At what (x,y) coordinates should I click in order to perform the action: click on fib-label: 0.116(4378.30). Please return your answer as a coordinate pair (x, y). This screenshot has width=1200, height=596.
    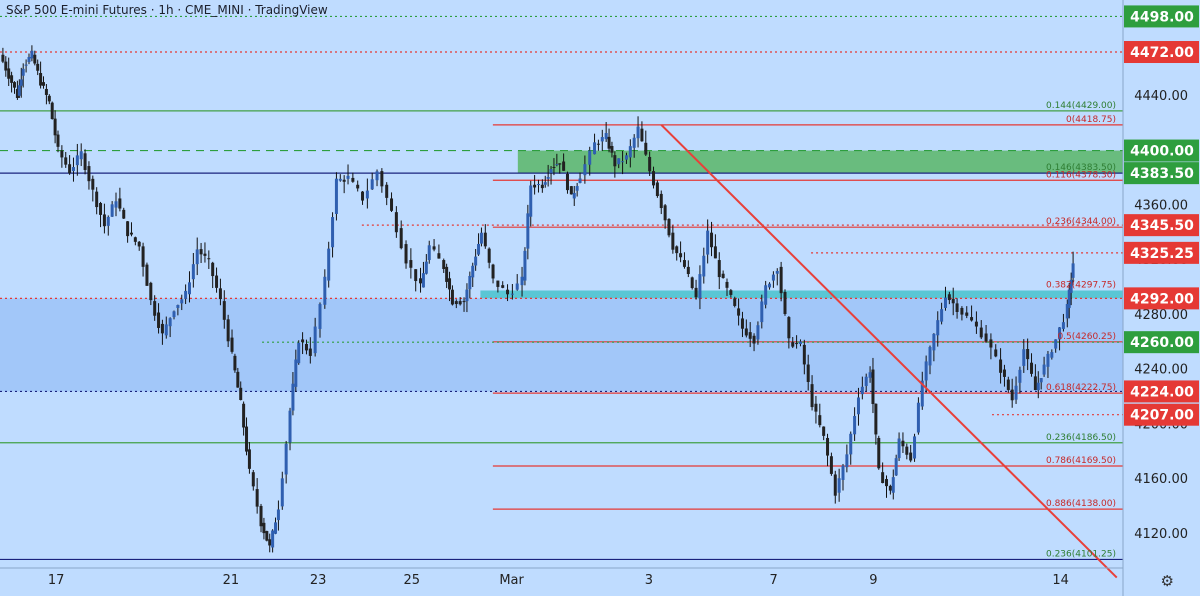
    Looking at the image, I should click on (1081, 175).